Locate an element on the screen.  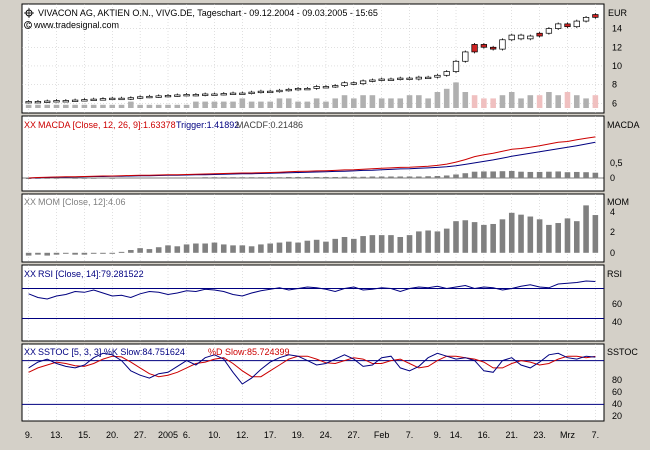
x-tick-label: 13. is located at coordinates (56, 435).